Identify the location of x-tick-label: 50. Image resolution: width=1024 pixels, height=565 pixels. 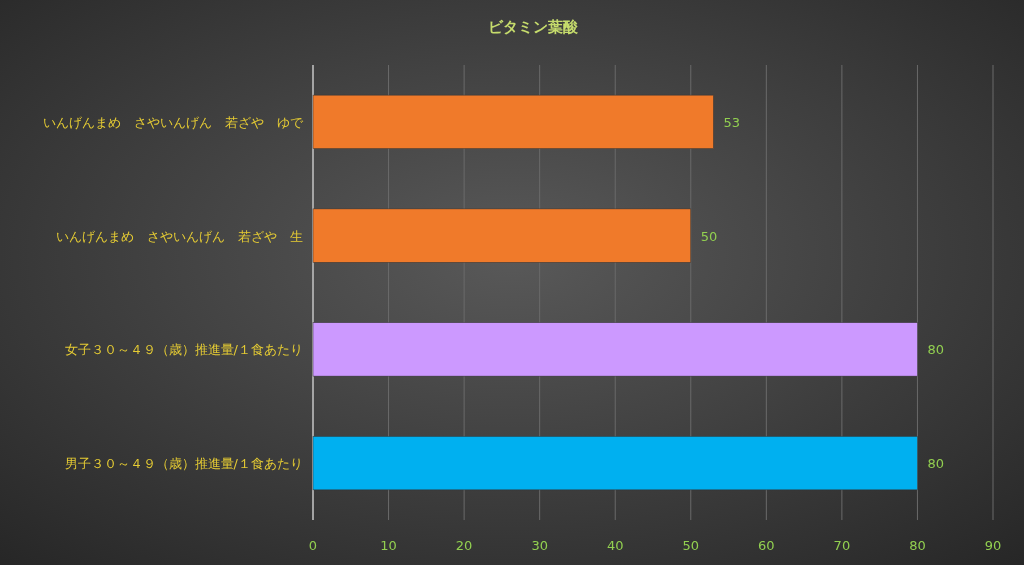
(691, 545).